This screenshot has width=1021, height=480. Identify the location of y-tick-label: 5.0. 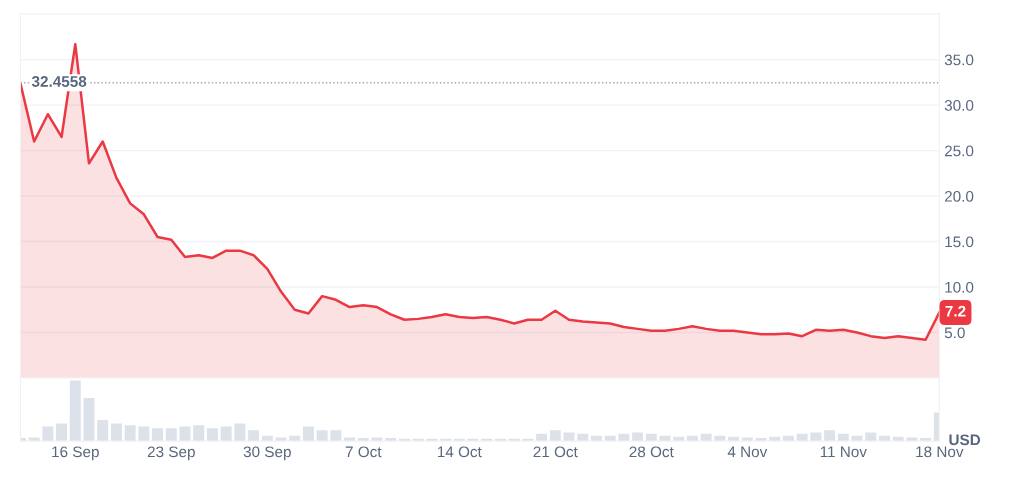
(954, 333).